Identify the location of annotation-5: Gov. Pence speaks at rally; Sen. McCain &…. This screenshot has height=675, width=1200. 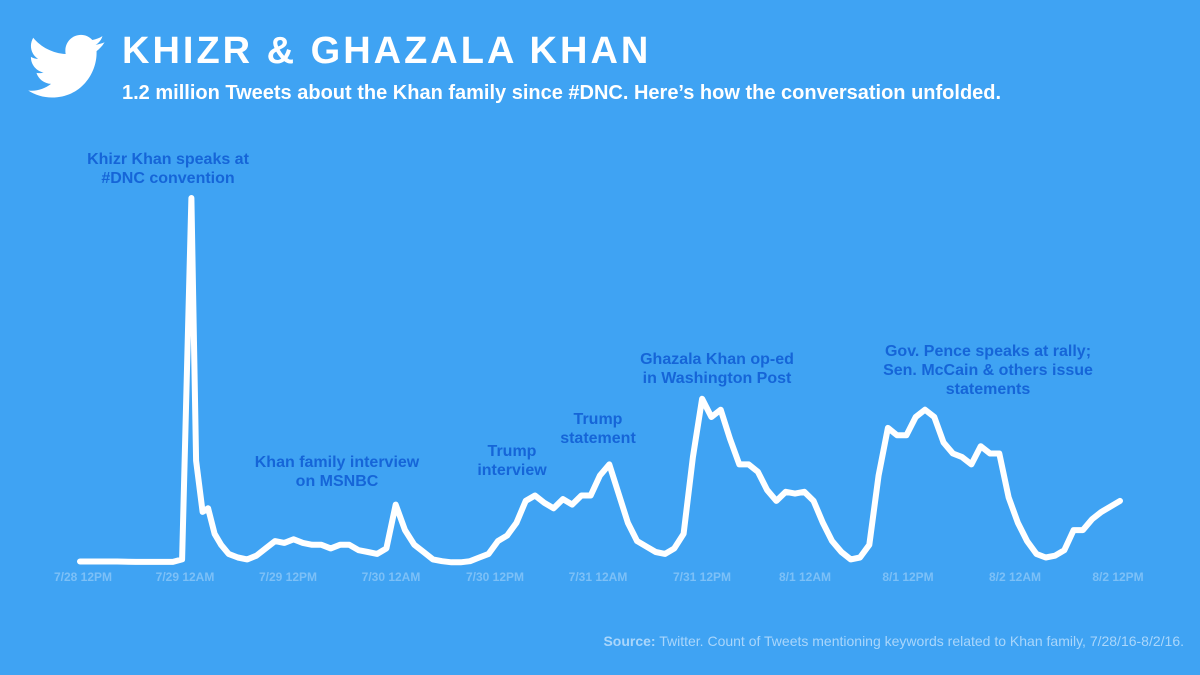
(988, 370).